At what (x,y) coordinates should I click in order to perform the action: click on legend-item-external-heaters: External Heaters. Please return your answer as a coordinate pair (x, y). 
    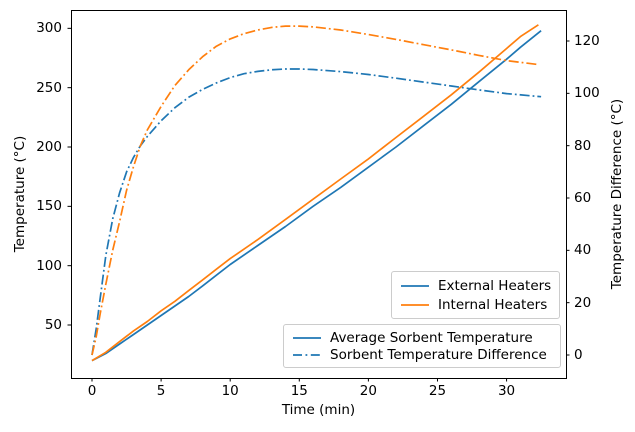
    Looking at the image, I should click on (475, 285).